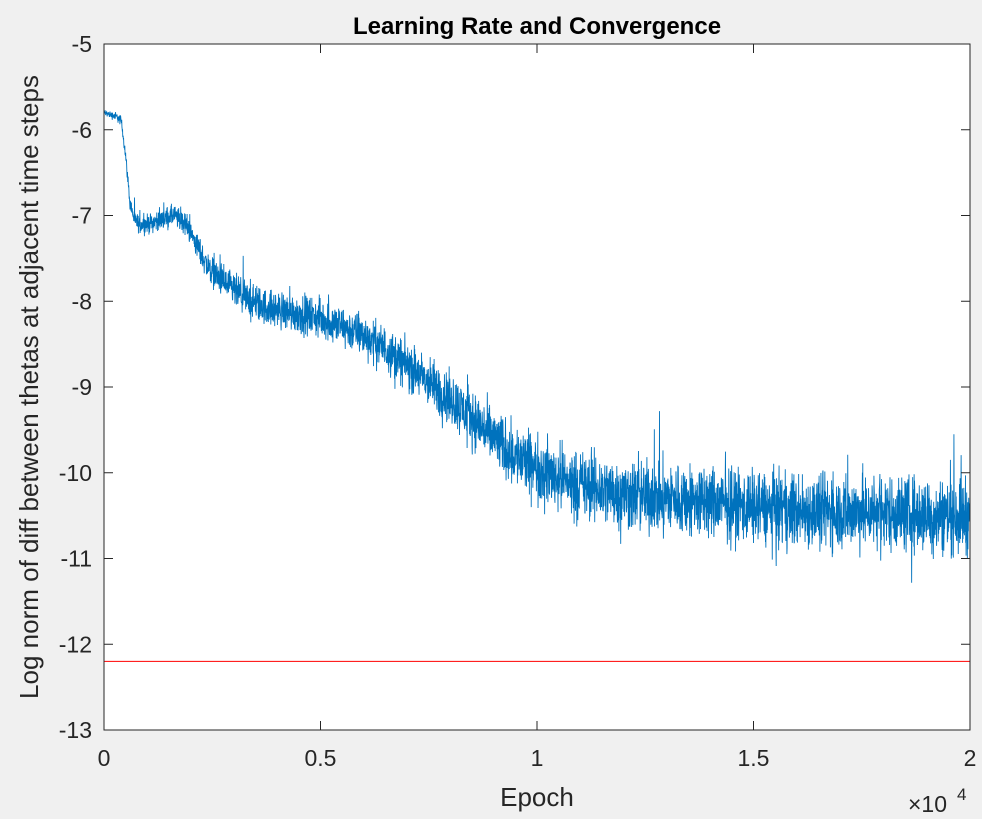 This screenshot has width=982, height=819. Describe the element at coordinates (75, 473) in the screenshot. I see `y-tick-label: -10` at that location.